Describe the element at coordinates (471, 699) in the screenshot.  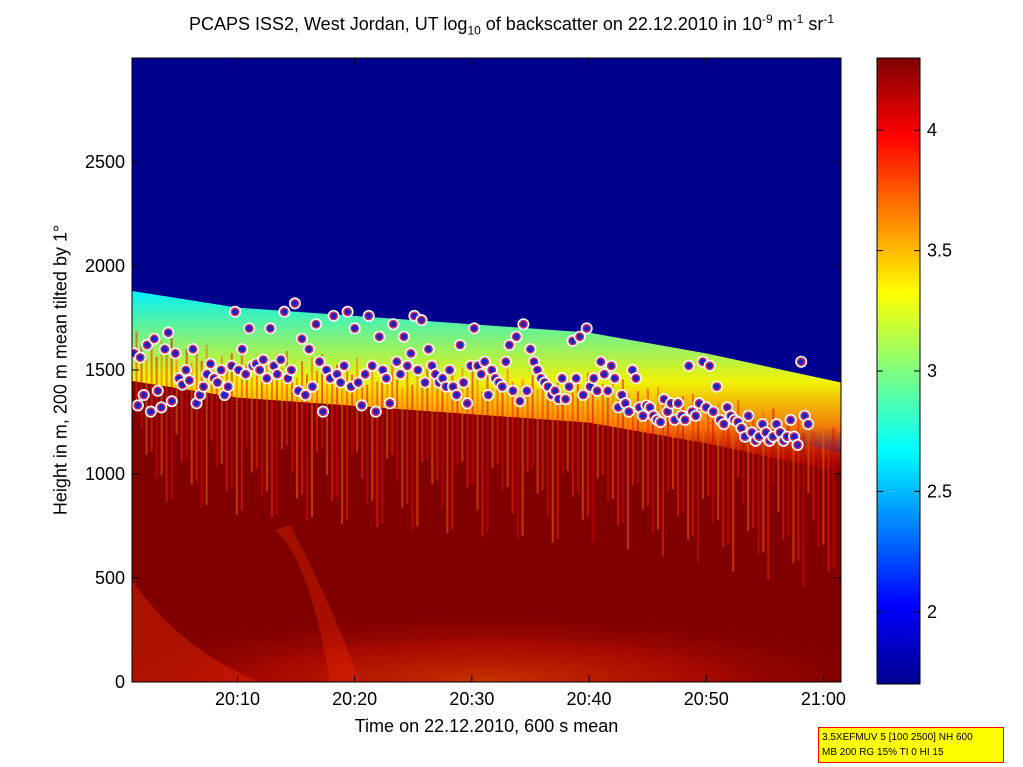
I see `x-tick-label: 20:30` at that location.